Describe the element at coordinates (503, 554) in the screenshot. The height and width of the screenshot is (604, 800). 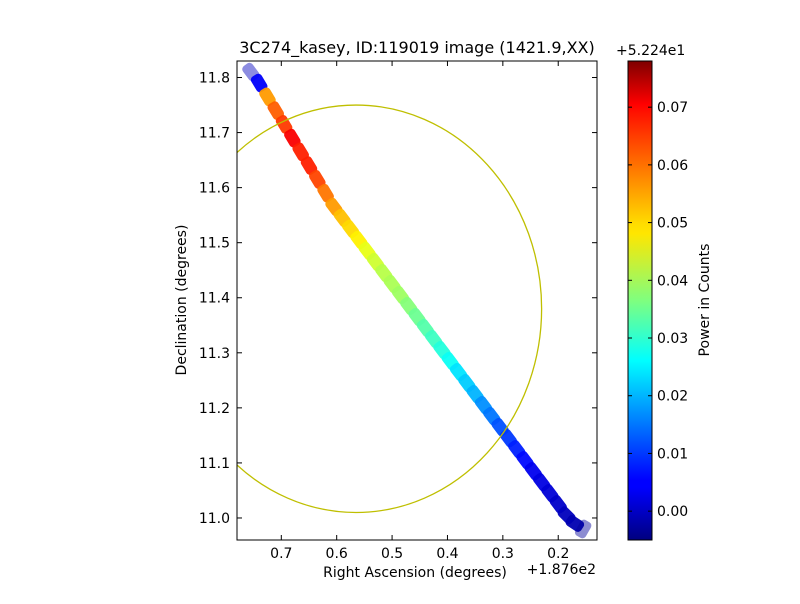
I see `x-tick-label: 0.3` at that location.